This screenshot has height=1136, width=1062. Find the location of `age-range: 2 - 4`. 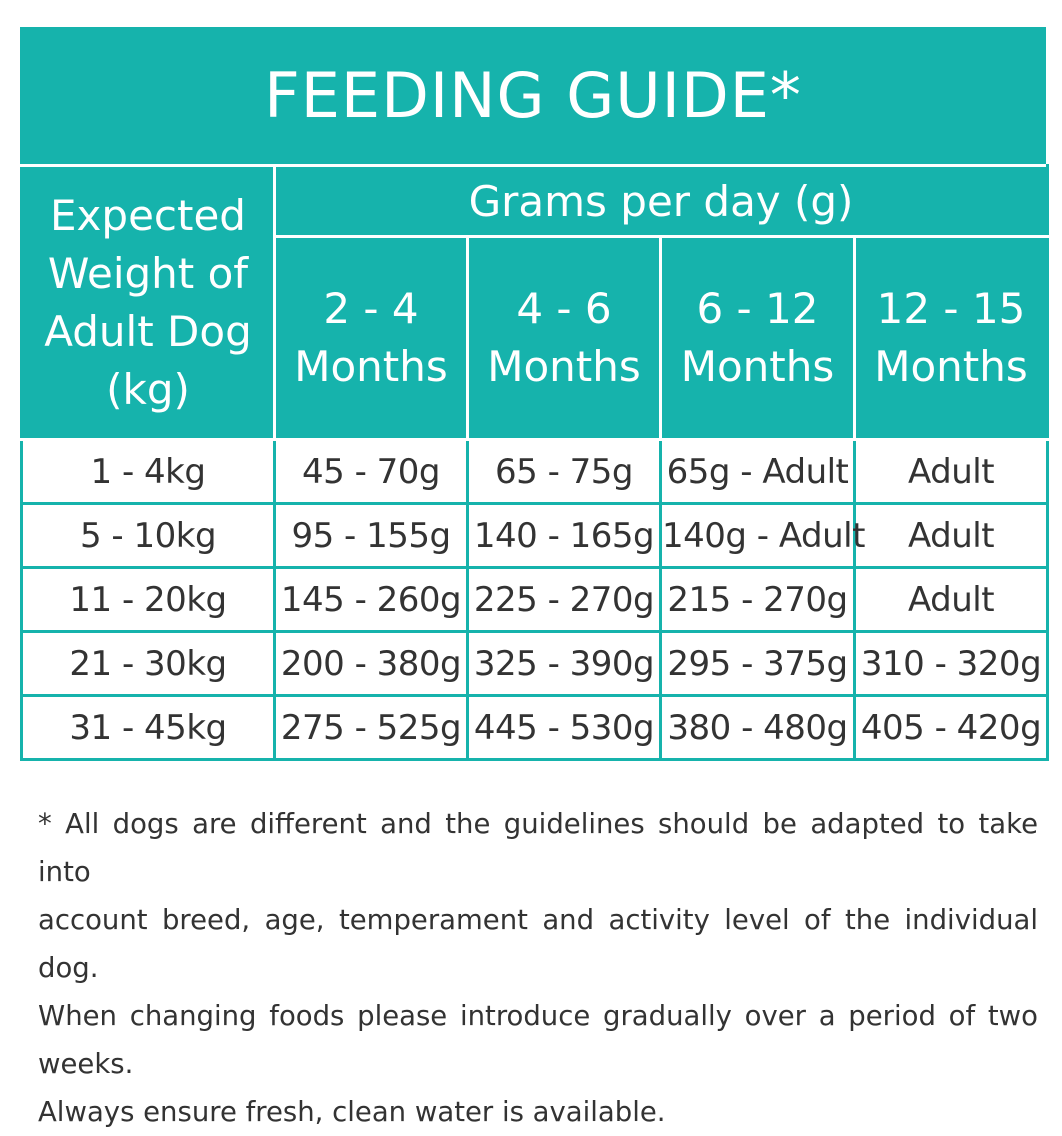

age-range: 2 - 4 is located at coordinates (371, 308).